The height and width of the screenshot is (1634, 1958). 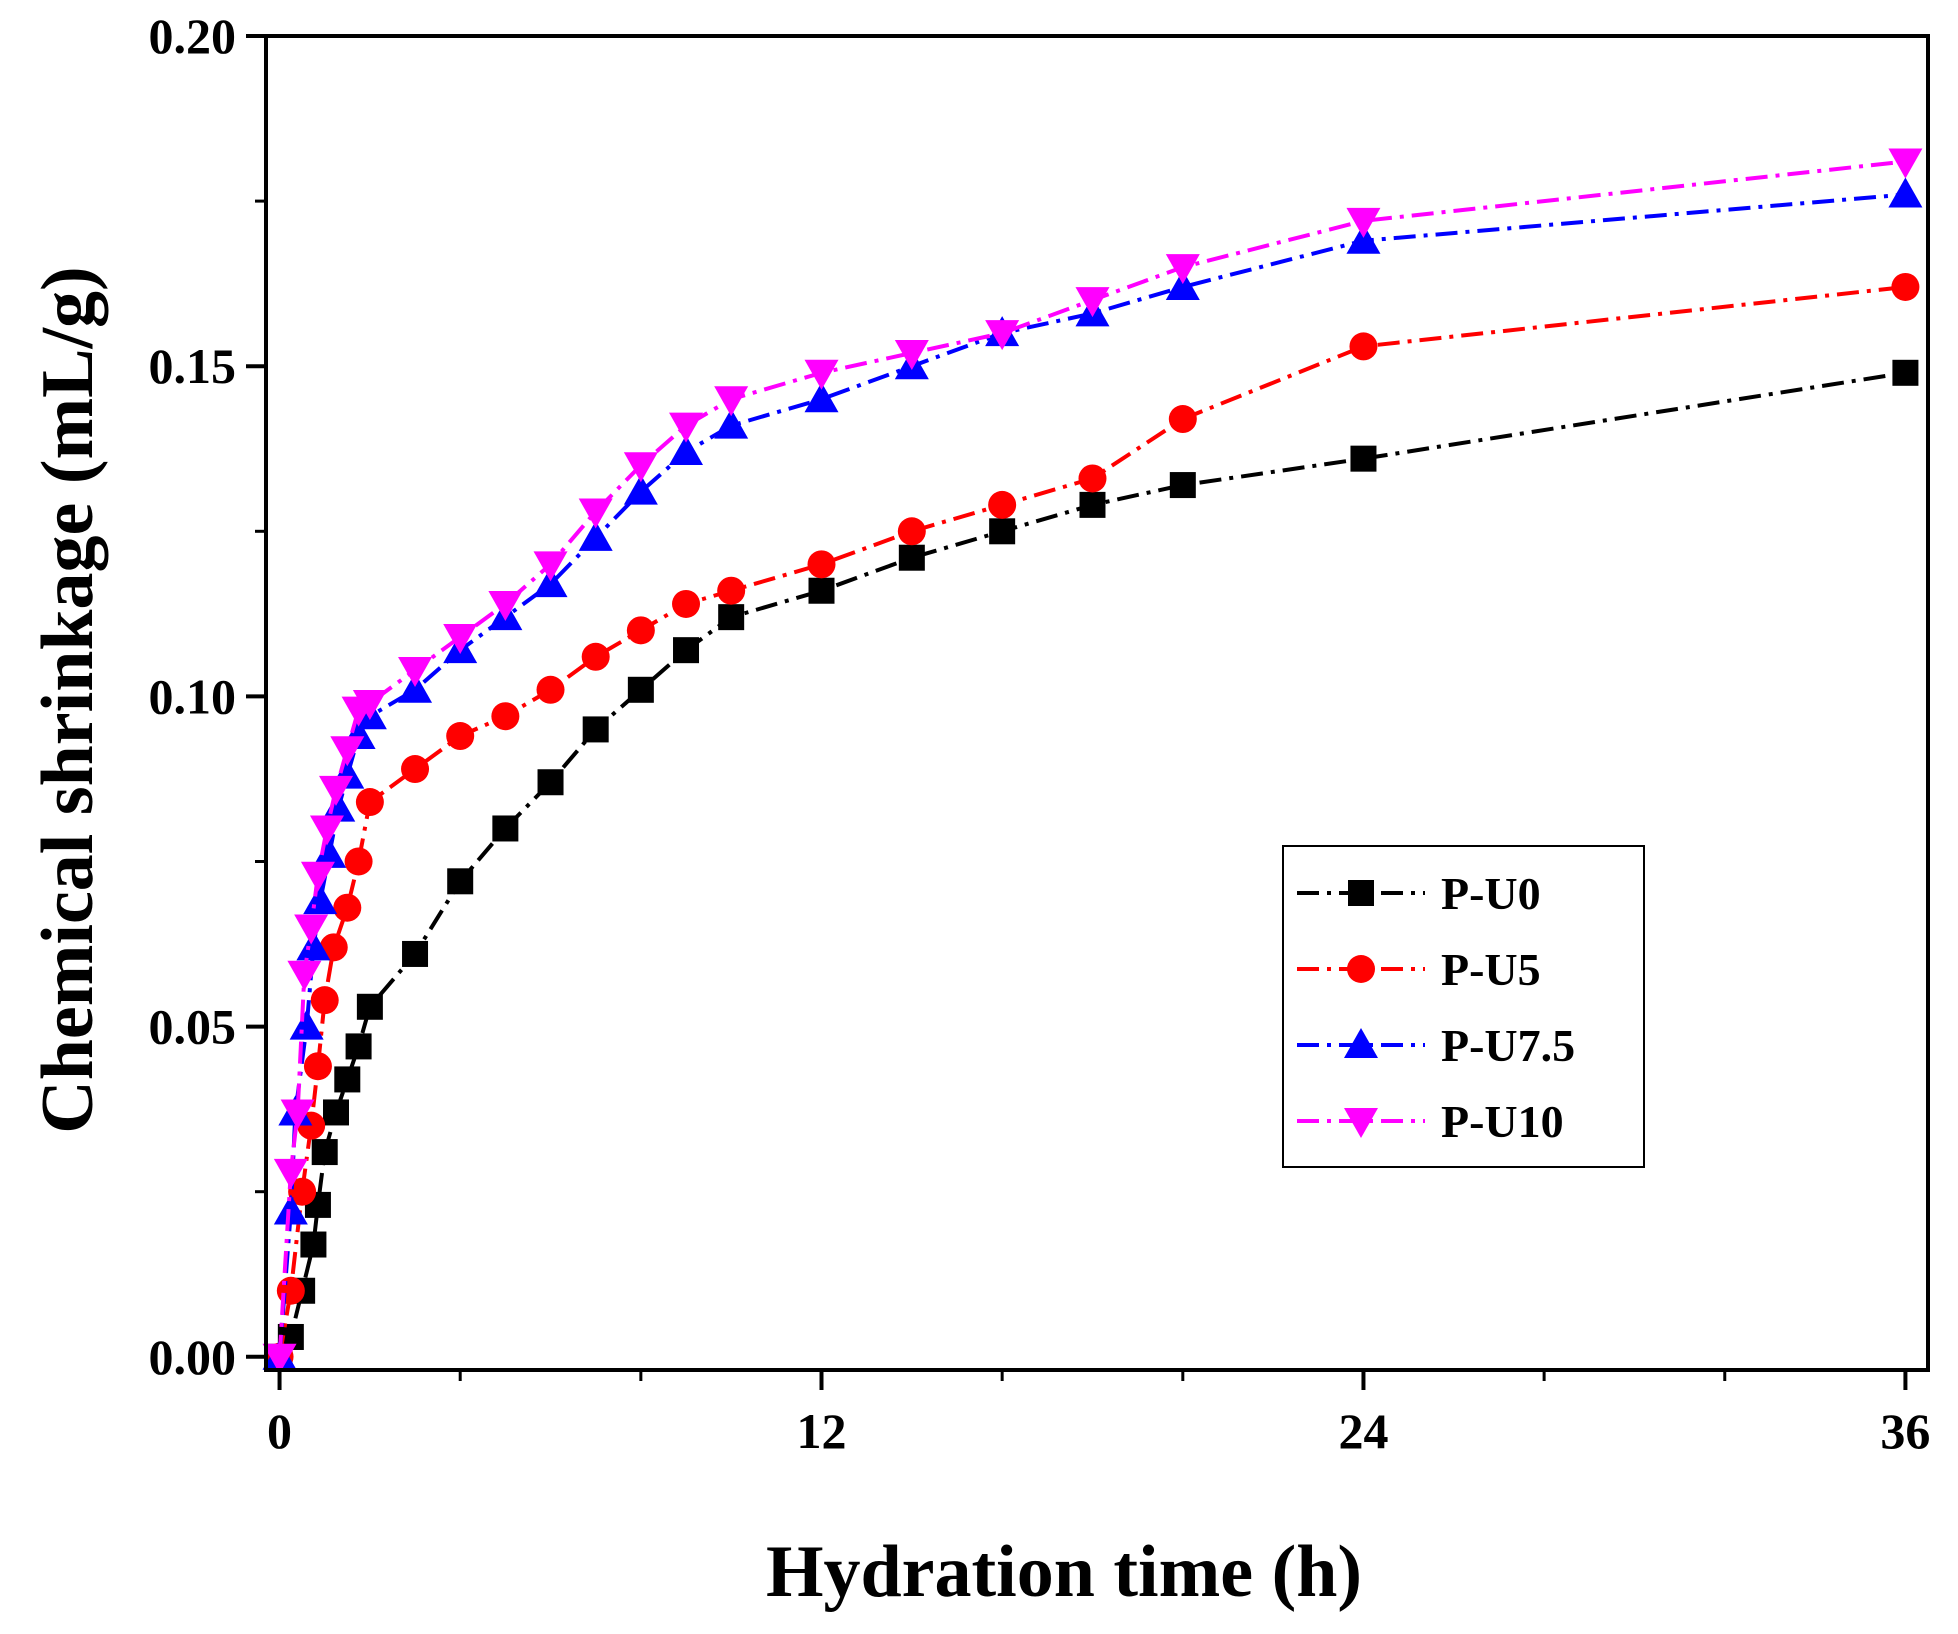 I want to click on x-axis-title: Hydration time (h), so click(x=1064, y=1572).